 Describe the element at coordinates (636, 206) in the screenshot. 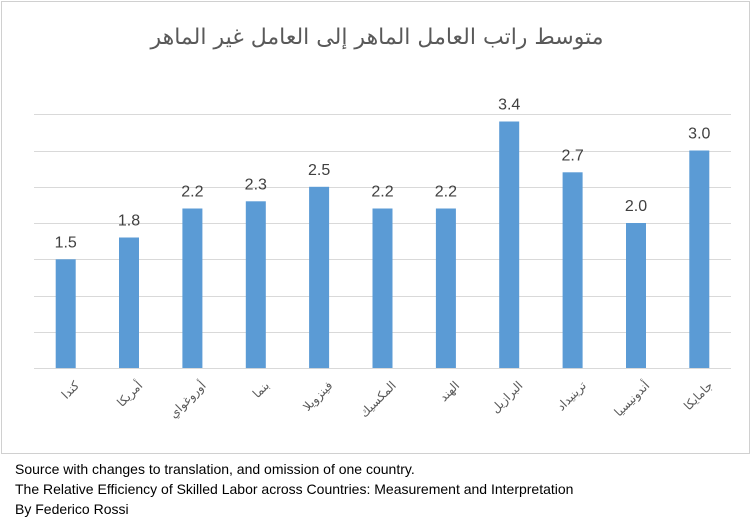

I see `data-label: 2.0` at that location.